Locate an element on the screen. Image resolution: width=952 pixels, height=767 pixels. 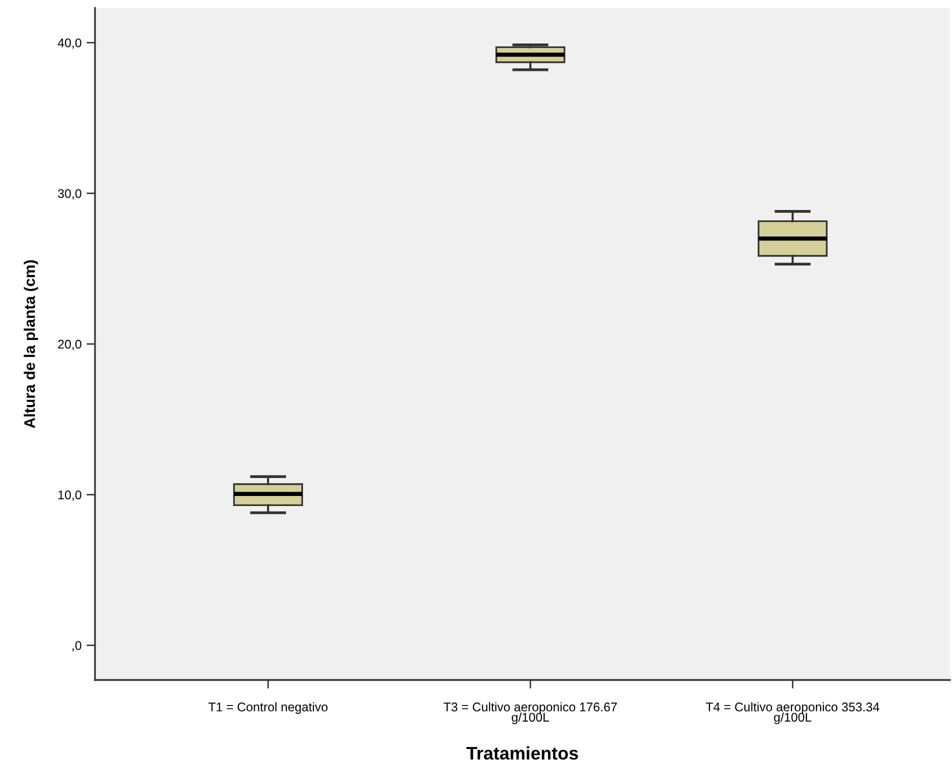
y-tick-label: 40,0 is located at coordinates (70, 43).